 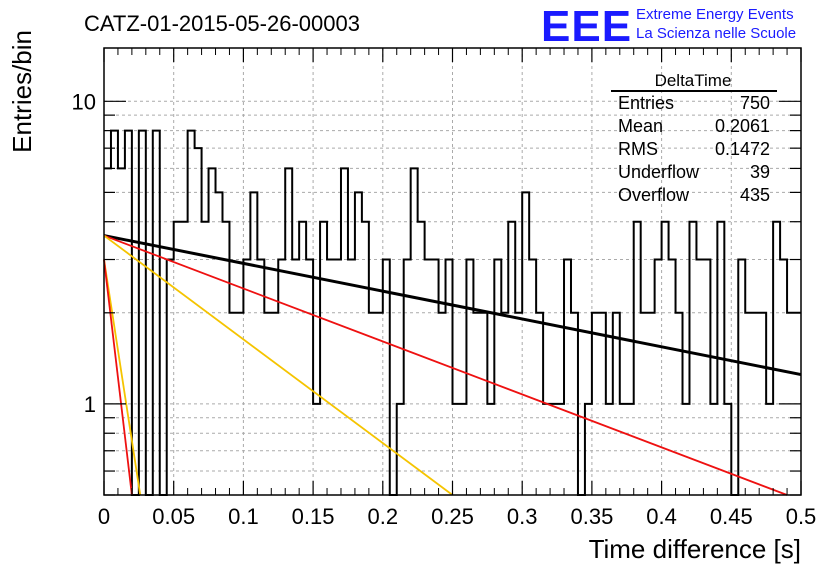 I want to click on stats-title: DeltaTime, so click(x=693, y=80).